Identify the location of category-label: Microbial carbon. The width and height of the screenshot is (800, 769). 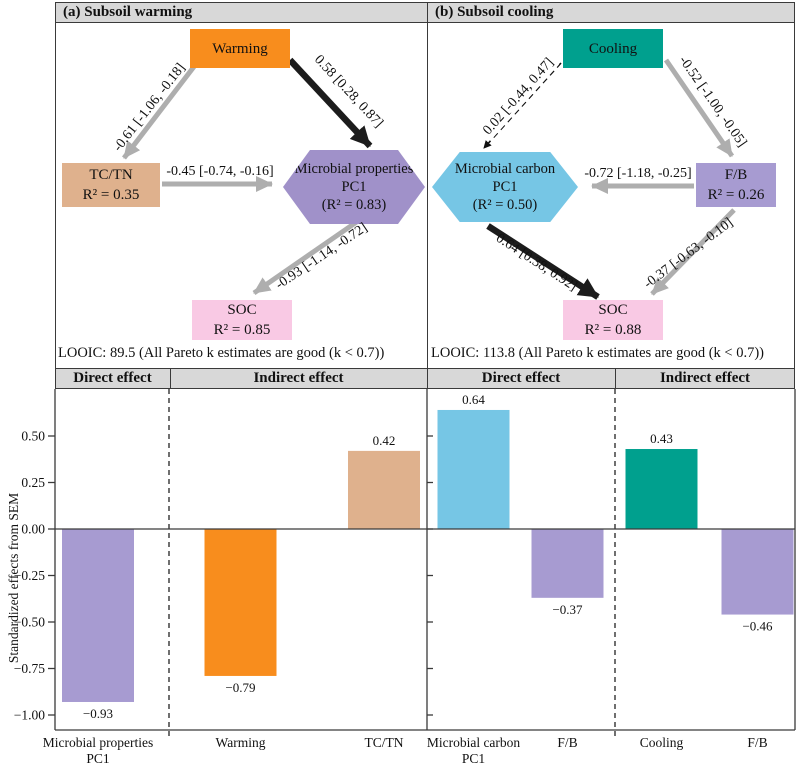
(474, 742).